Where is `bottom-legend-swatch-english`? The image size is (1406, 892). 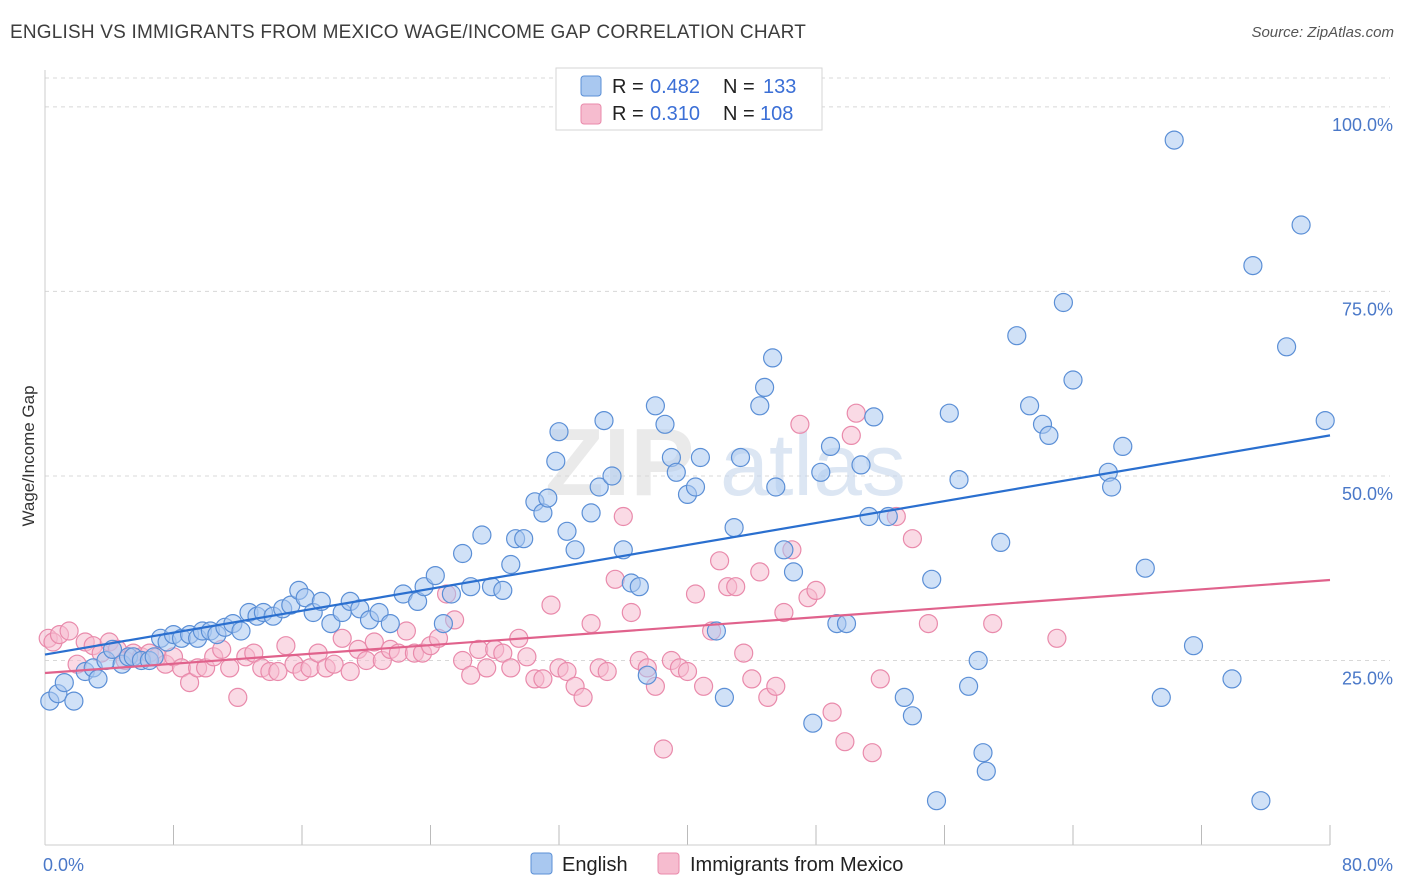 bottom-legend-swatch-english is located at coordinates (541, 863).